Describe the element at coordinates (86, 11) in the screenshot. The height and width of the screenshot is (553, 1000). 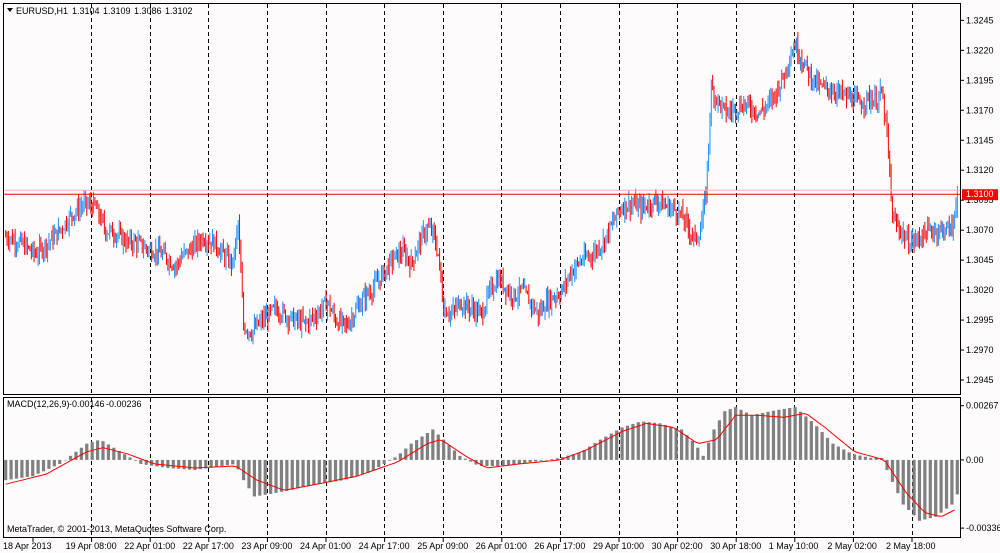
I see `ohlc-open: 1.3104` at that location.